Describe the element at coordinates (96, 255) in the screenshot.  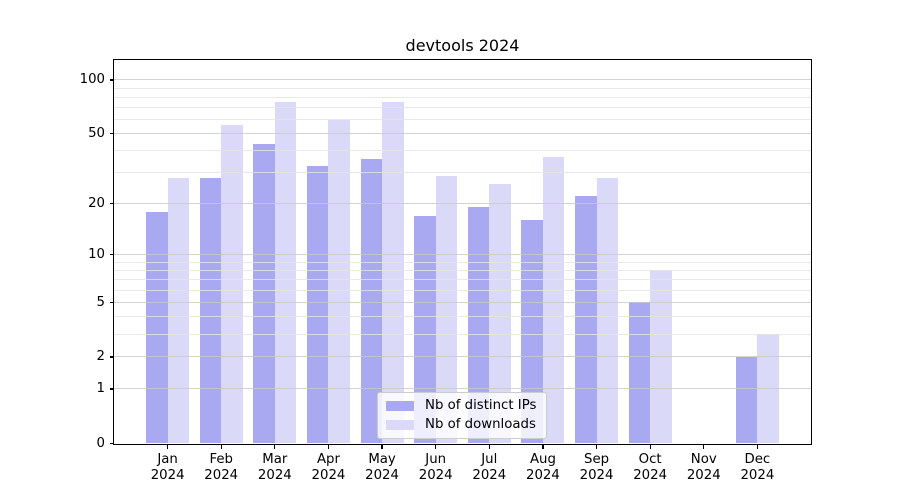
I see `y-tick-label-10: 10` at that location.